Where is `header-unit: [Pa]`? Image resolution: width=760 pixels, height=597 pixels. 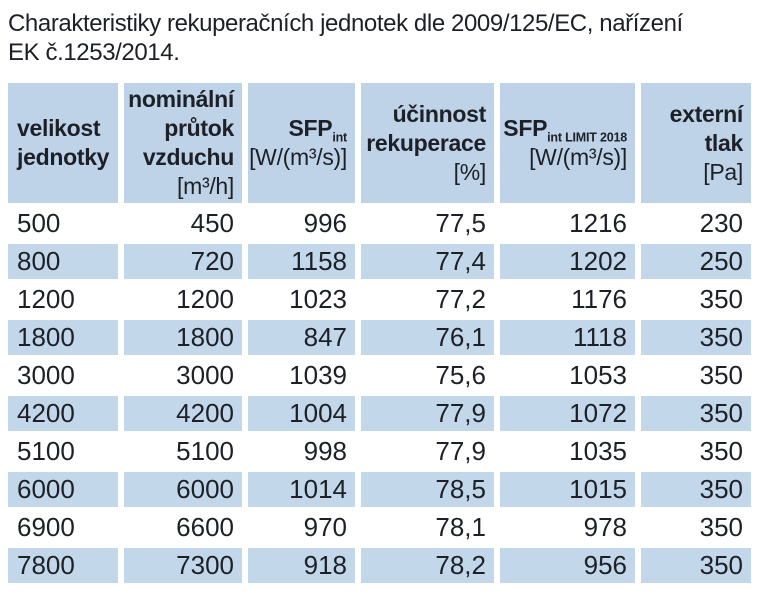 header-unit: [Pa] is located at coordinates (723, 171).